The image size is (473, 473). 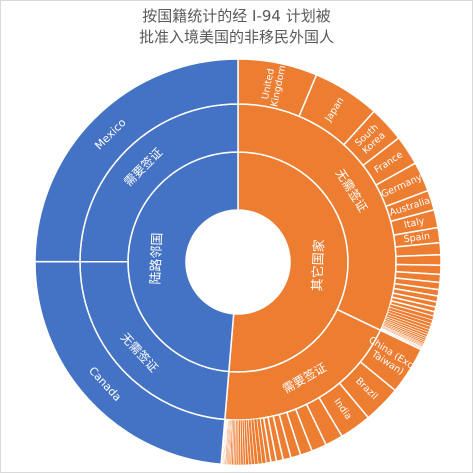 What do you see at coordinates (414, 223) in the screenshot?
I see `label-segment-segment-italy: Italy` at bounding box center [414, 223].